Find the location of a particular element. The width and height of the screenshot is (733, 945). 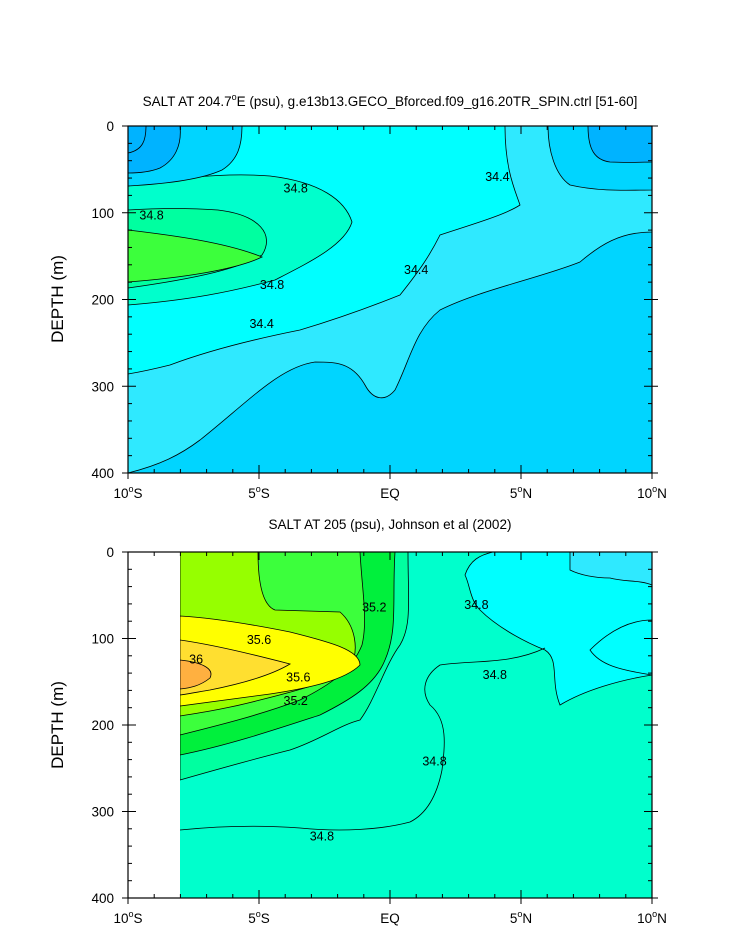

bottom-contour-labels: 35.2 34.8 35.6 36 35.6 34.8 35.2 34.8 34.8 is located at coordinates (348, 721).